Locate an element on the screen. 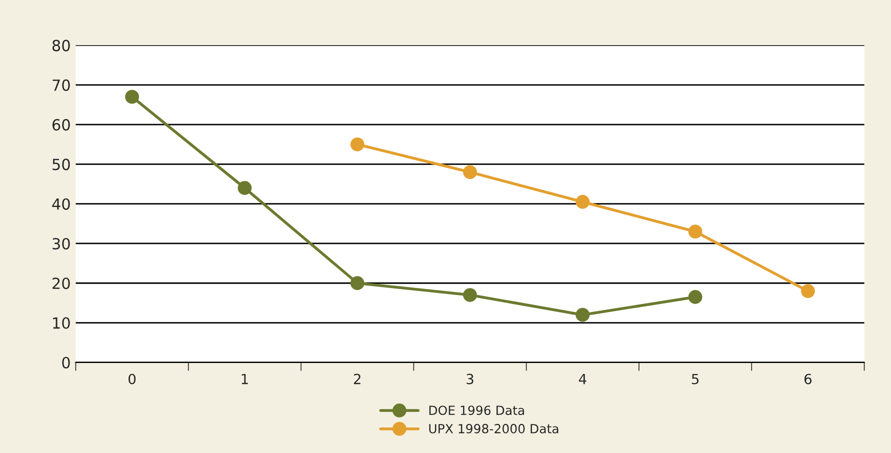  y-tick-label: 80 is located at coordinates (61, 46).